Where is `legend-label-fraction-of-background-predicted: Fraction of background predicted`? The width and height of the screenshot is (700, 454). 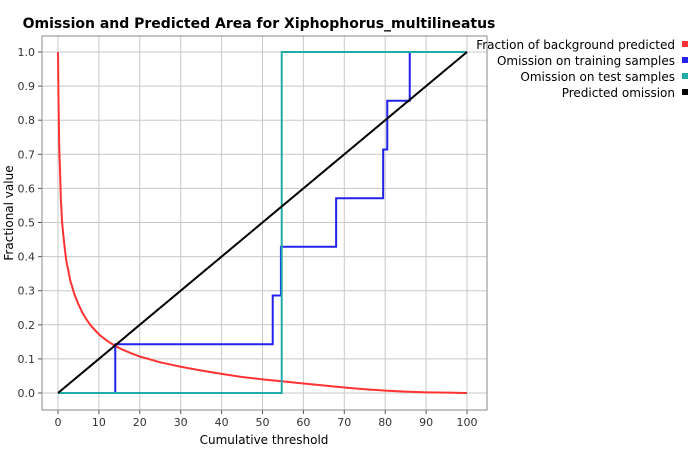 legend-label-fraction-of-background-predicted: Fraction of background predicted is located at coordinates (575, 45).